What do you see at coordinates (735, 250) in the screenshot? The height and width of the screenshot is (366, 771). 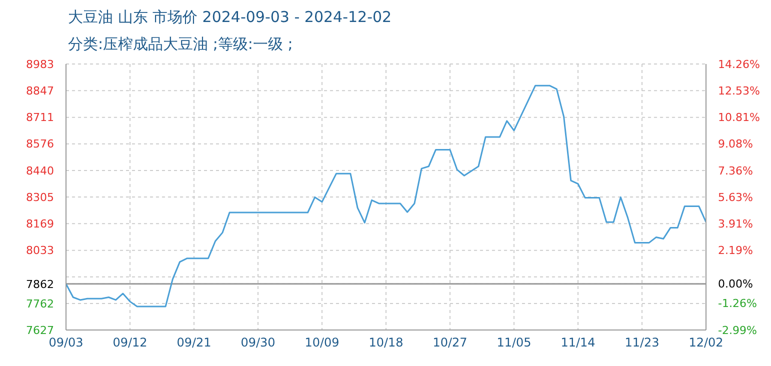 I see `y2-tick-label: 2.19%` at bounding box center [735, 250].